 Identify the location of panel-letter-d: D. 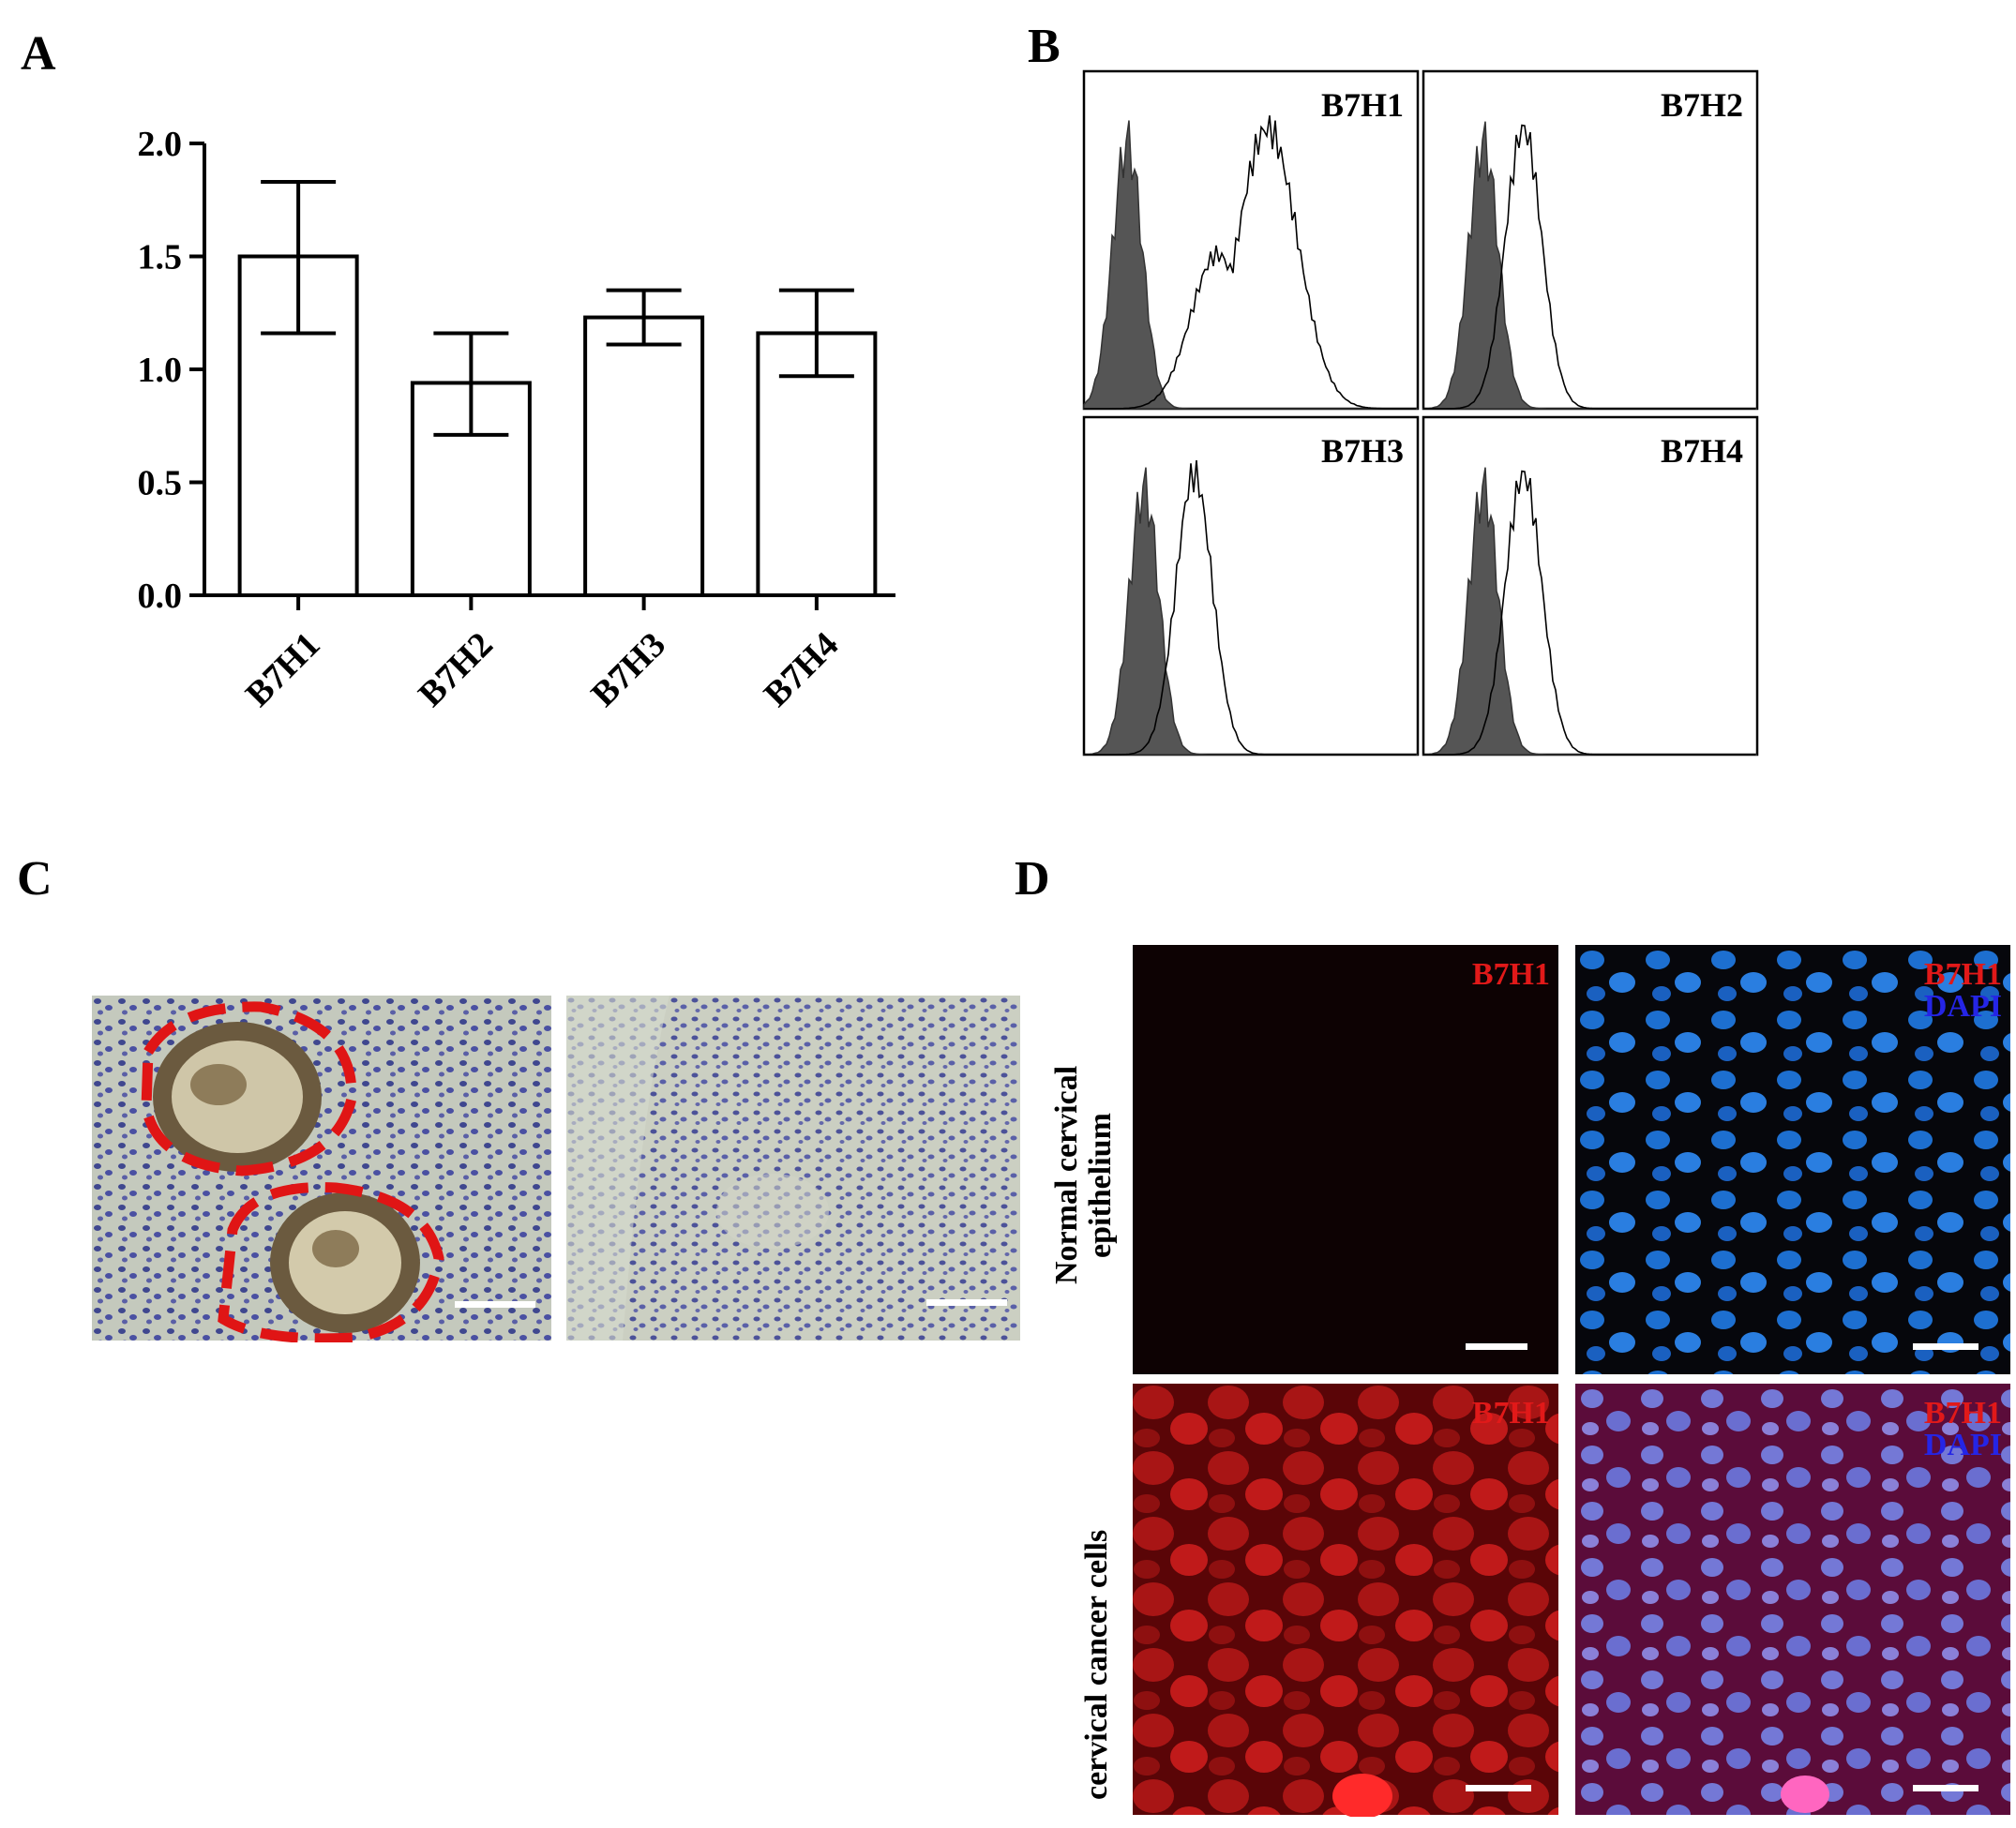
(1032, 879).